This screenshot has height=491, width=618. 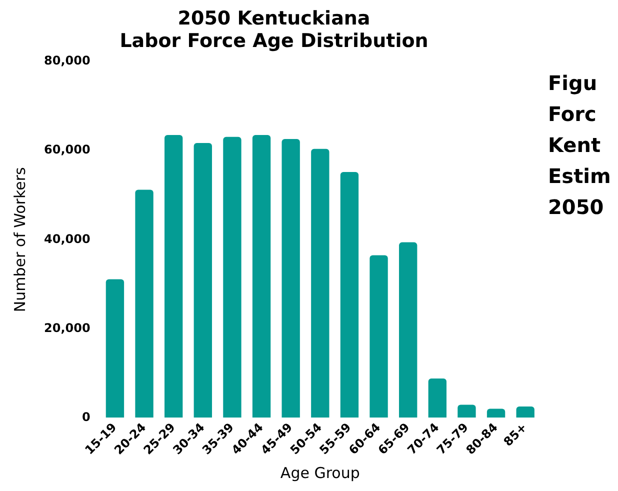 I want to click on y-tick-label: 80,000, so click(x=67, y=61).